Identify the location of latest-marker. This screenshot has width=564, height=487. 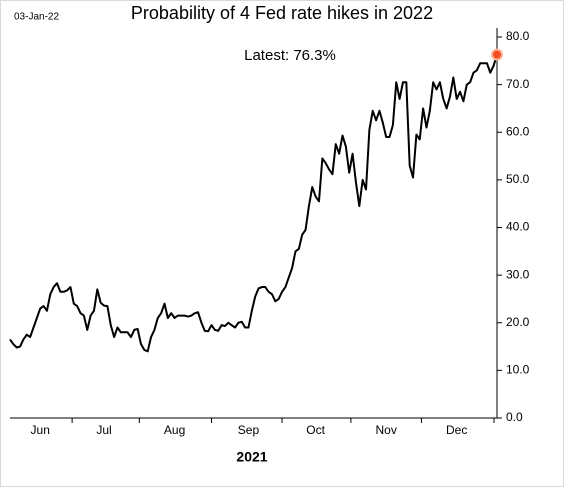
(497, 54).